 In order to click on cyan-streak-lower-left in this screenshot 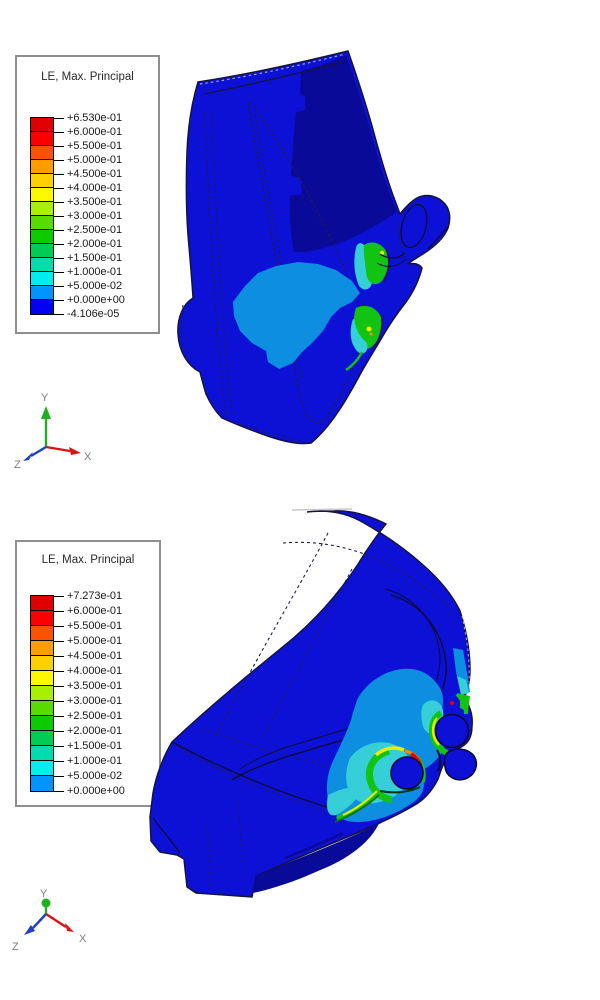, I will do `click(344, 801)`.